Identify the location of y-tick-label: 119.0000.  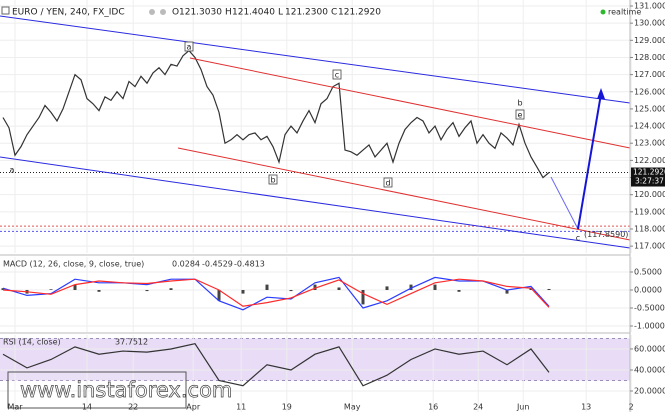
(649, 211).